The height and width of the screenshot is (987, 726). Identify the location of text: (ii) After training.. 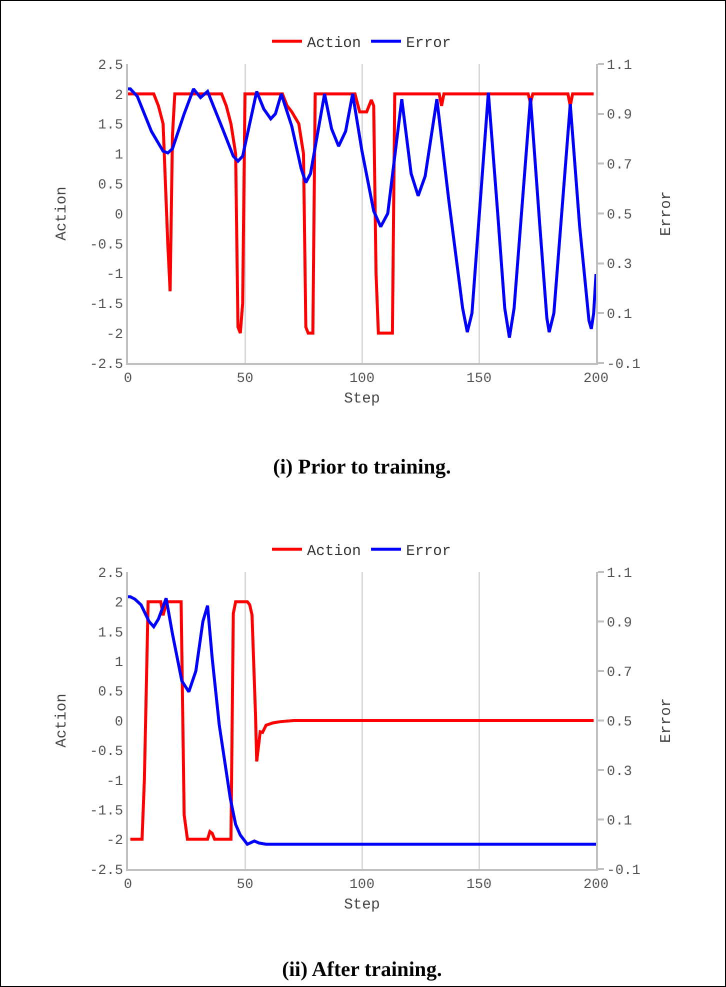
(362, 969).